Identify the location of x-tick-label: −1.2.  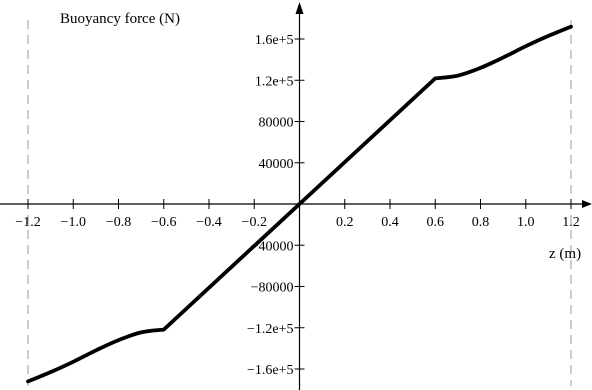
(27, 222).